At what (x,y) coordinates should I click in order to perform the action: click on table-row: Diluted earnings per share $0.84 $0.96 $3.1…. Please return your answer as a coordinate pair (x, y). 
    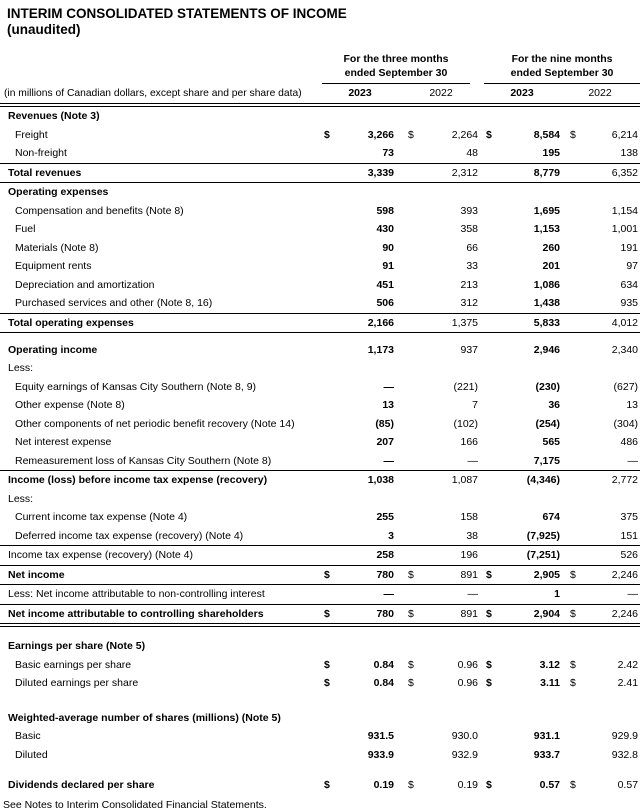
    Looking at the image, I should click on (320, 683).